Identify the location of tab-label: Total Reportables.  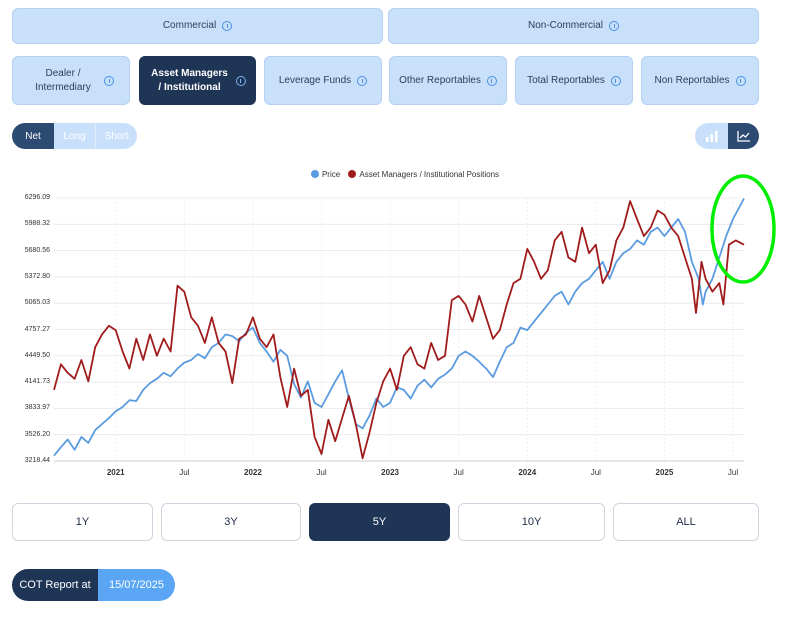
(566, 80).